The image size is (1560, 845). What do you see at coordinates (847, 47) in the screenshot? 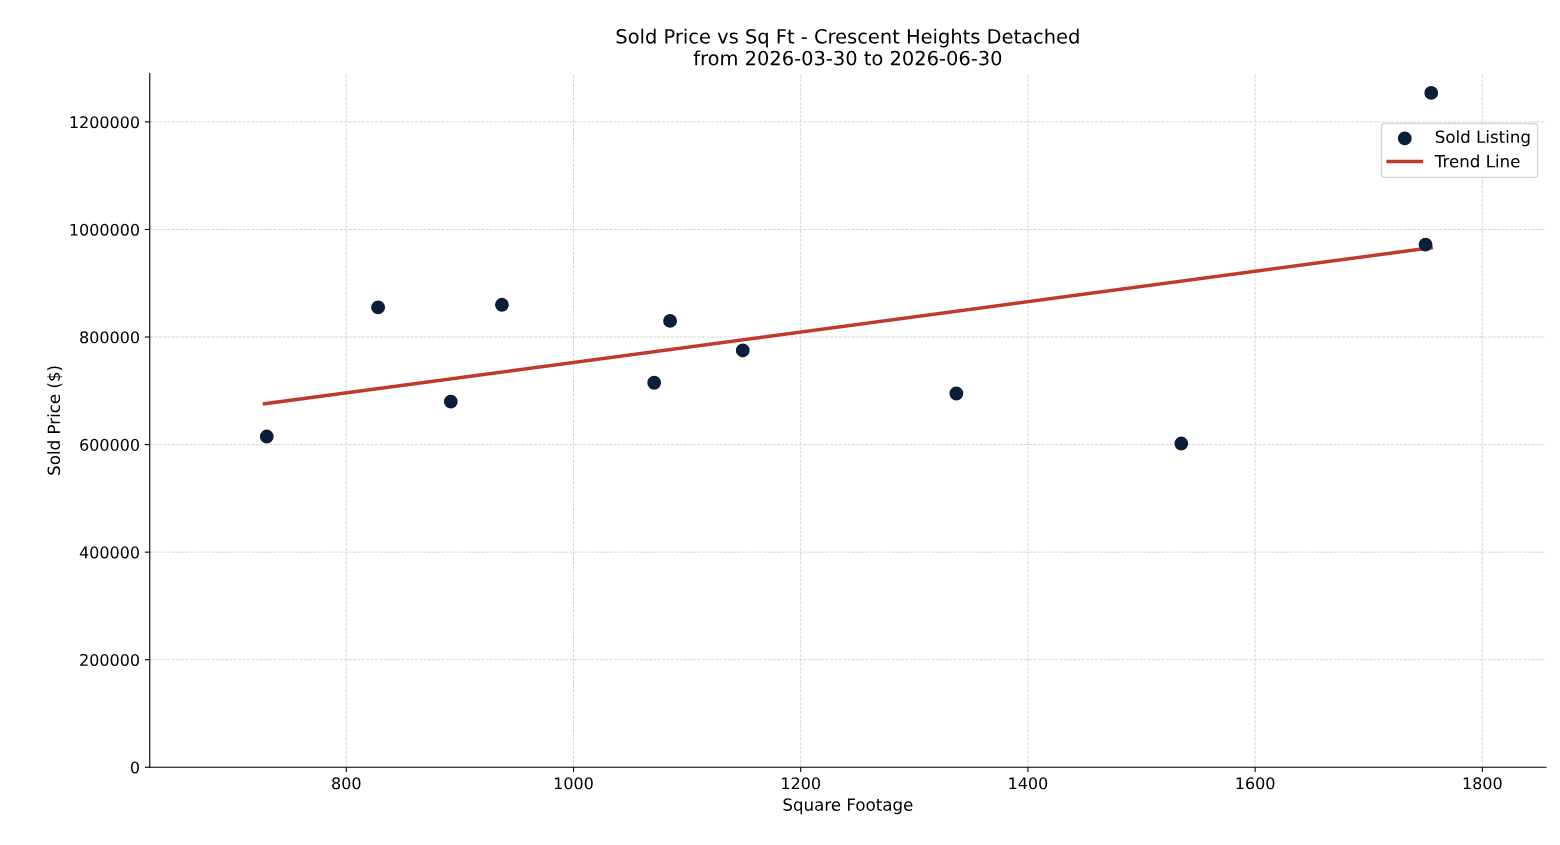
I see `chart-title: Sold Price vs Sq Ft - Crescent Heights Detached from 2026-03-30 to 2026-06-30` at bounding box center [847, 47].